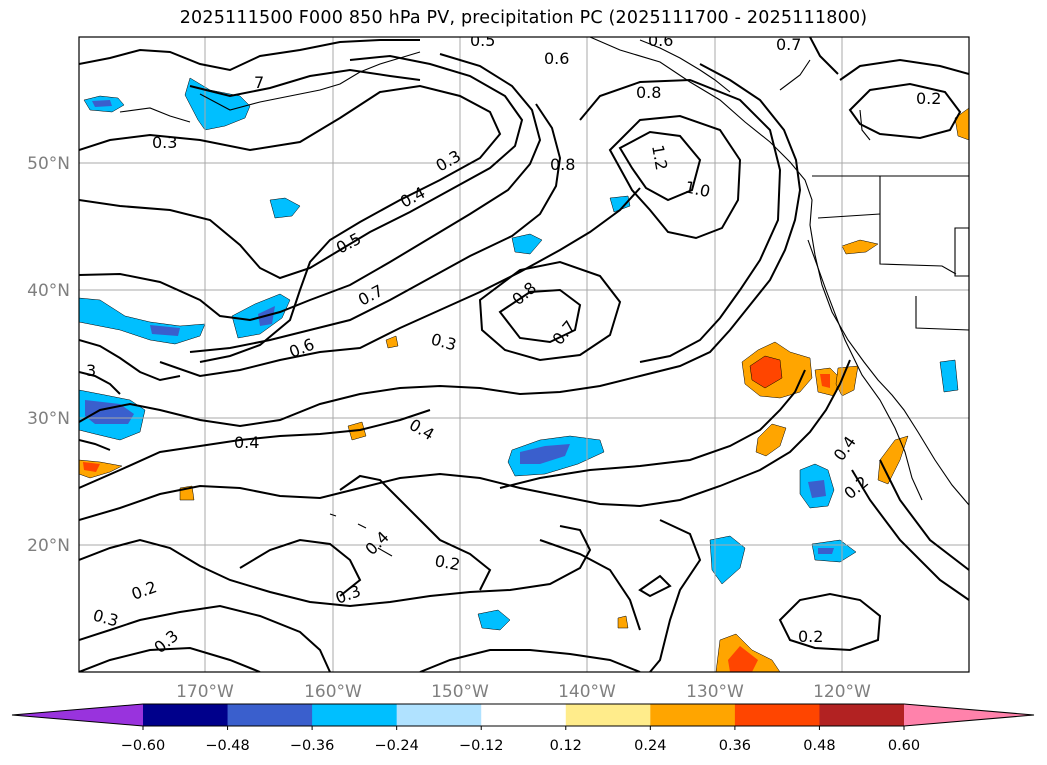 The height and width of the screenshot is (765, 1047). Describe the element at coordinates (969, 715) in the screenshot. I see `colorbar-extension-high` at that location.